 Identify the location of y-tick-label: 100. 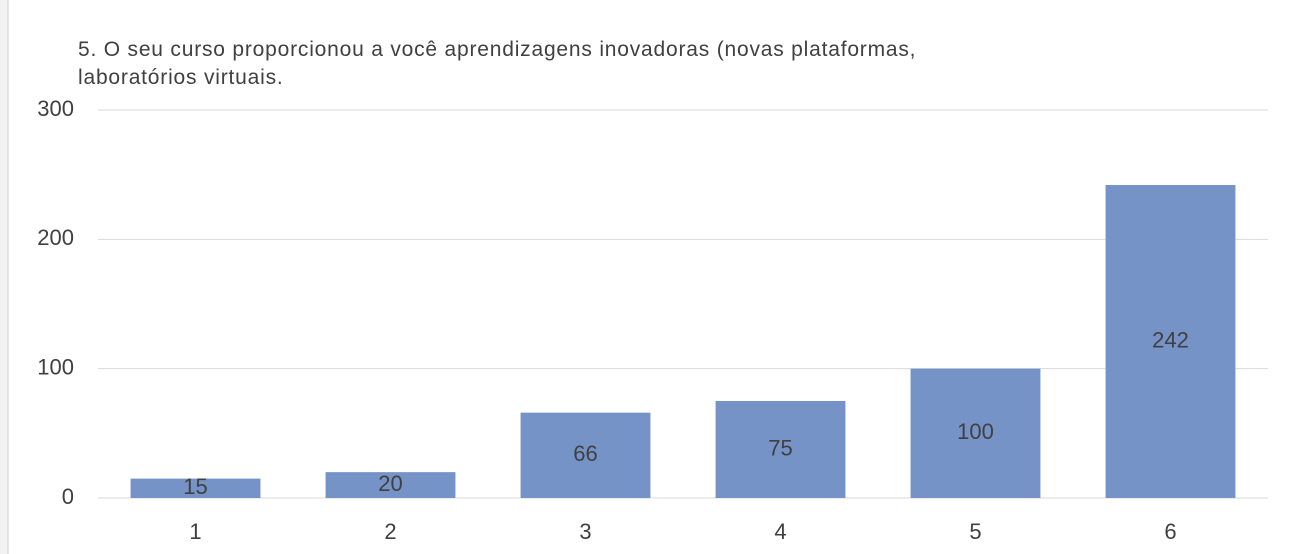
(55, 366).